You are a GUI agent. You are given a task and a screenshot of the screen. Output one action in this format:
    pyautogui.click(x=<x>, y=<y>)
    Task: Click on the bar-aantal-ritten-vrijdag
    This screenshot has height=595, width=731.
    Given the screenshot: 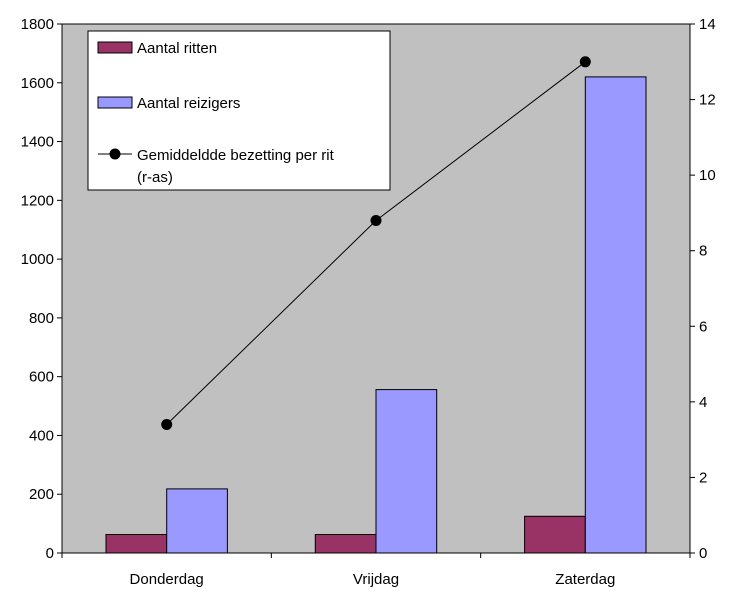 What is the action you would take?
    pyautogui.click(x=345, y=544)
    